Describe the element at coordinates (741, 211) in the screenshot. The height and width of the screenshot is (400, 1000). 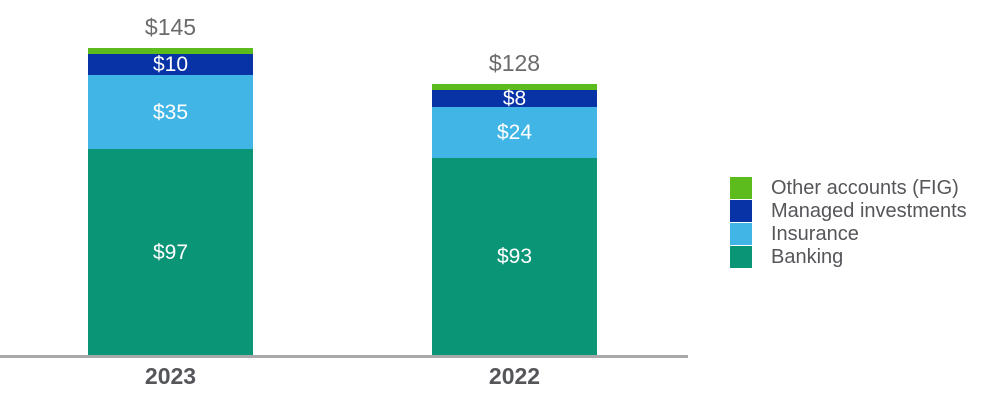
I see `legend-swatch-managed-investments` at that location.